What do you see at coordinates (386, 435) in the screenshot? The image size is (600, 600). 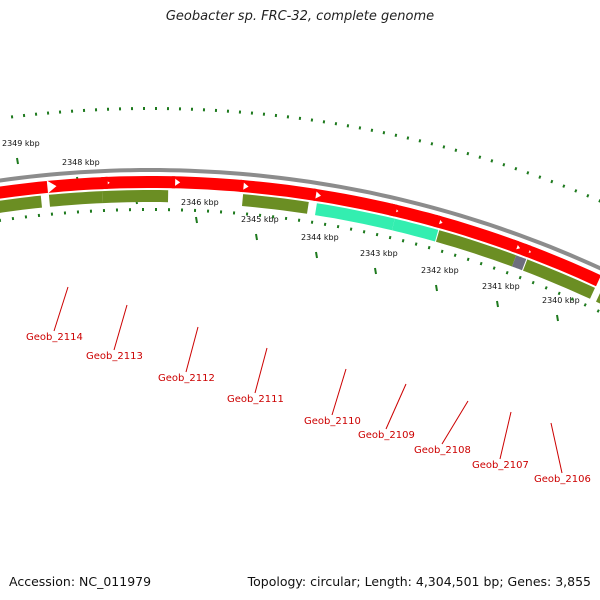 I see `gene-label: Geob_2109` at bounding box center [386, 435].